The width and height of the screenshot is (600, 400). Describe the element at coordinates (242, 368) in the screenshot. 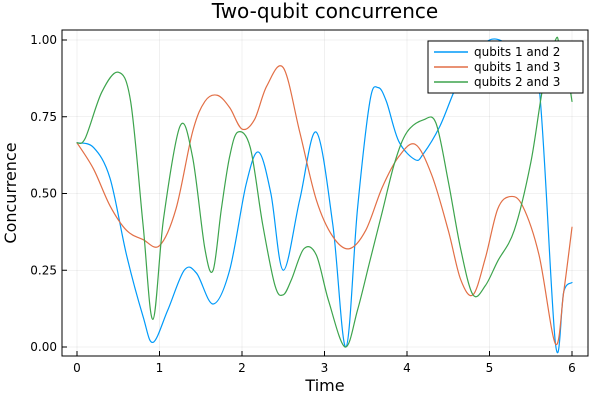

I see `x-tick-label: 2` at that location.